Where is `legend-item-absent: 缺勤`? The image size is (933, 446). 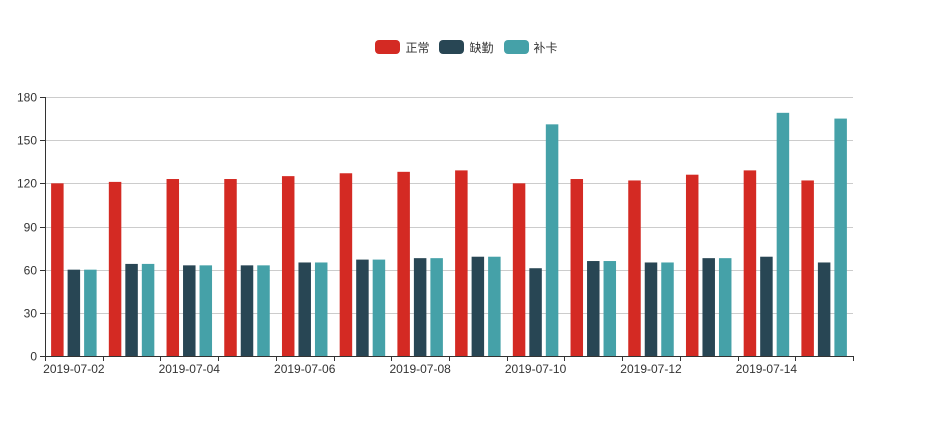 legend-item-absent: 缺勤 is located at coordinates (466, 47).